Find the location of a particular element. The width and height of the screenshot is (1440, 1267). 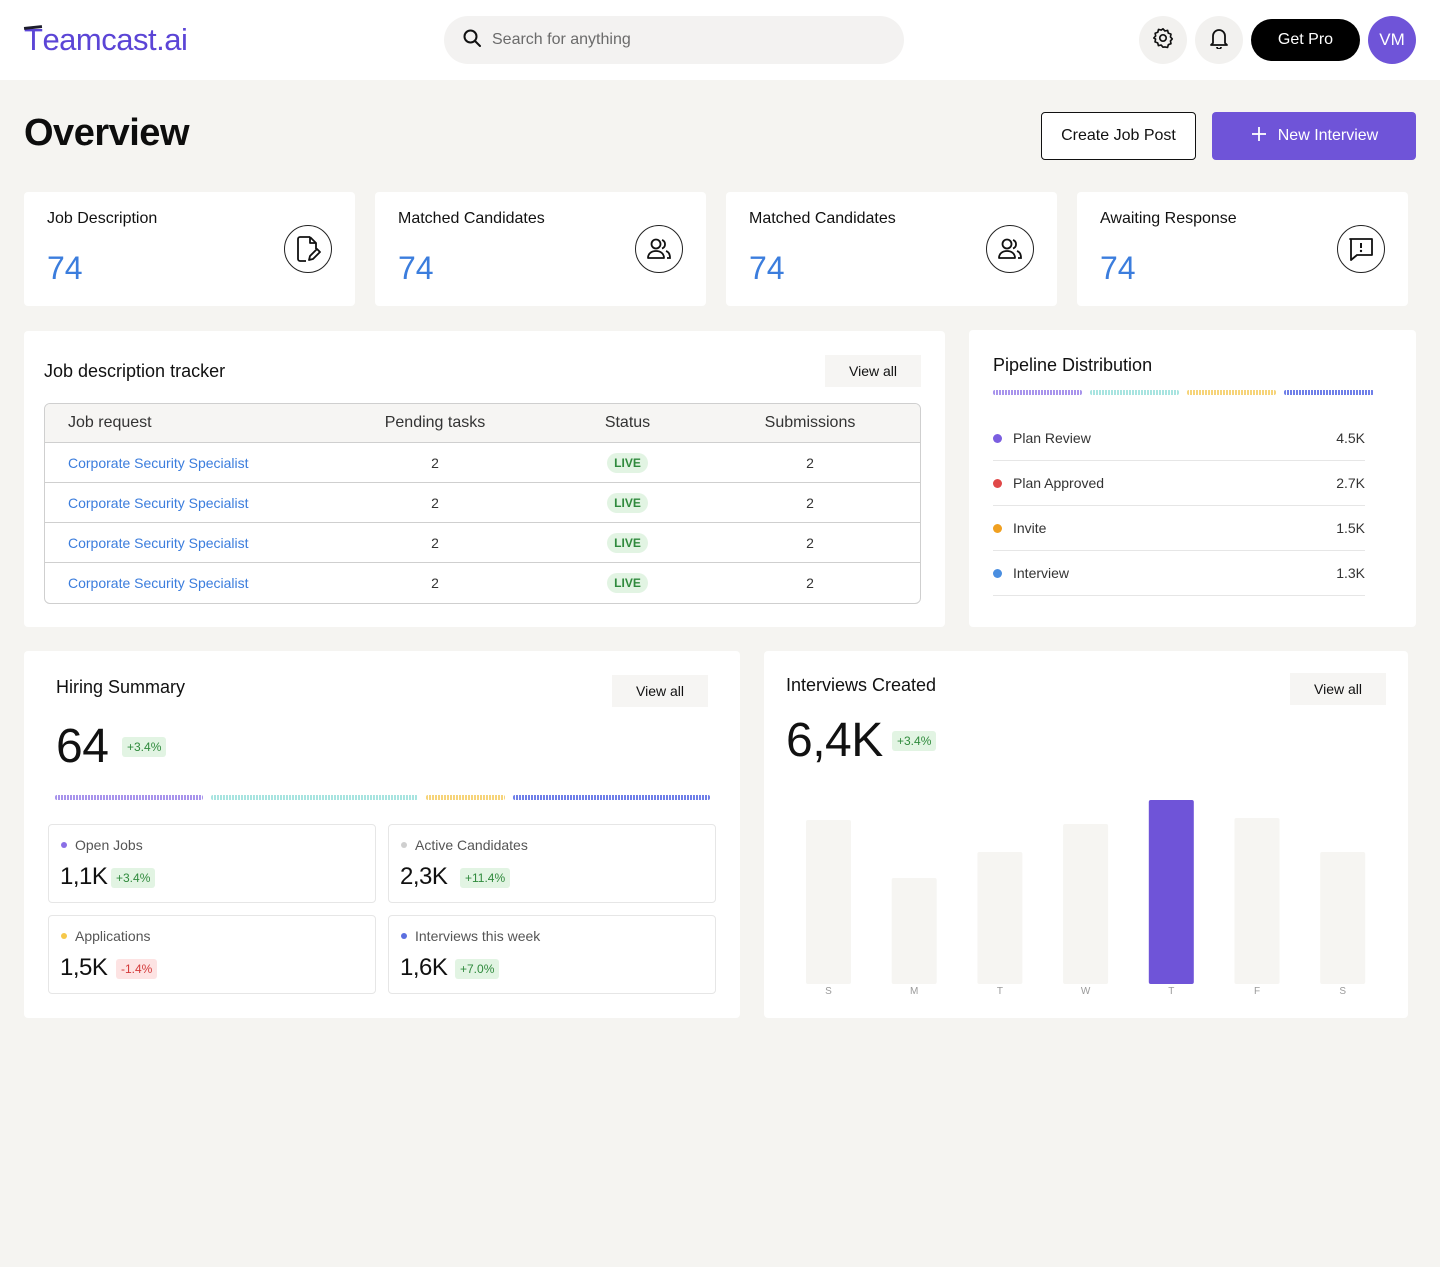

change-badge: +7.0% is located at coordinates (477, 969).